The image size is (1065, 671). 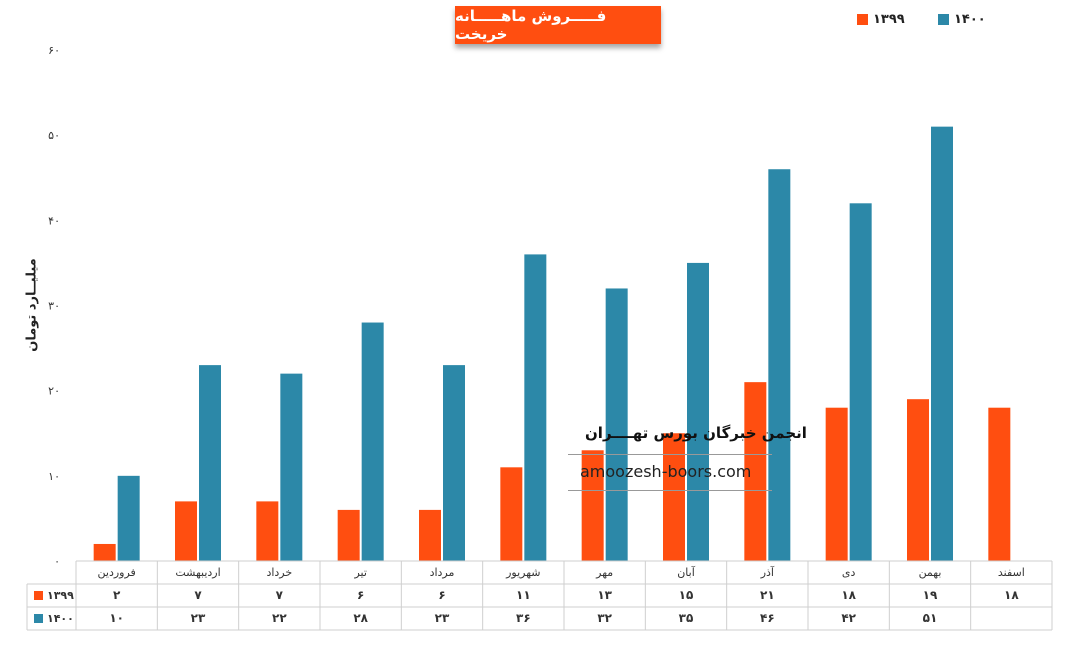 What do you see at coordinates (54, 306) in the screenshot?
I see `y-tick-label: ۳۰` at bounding box center [54, 306].